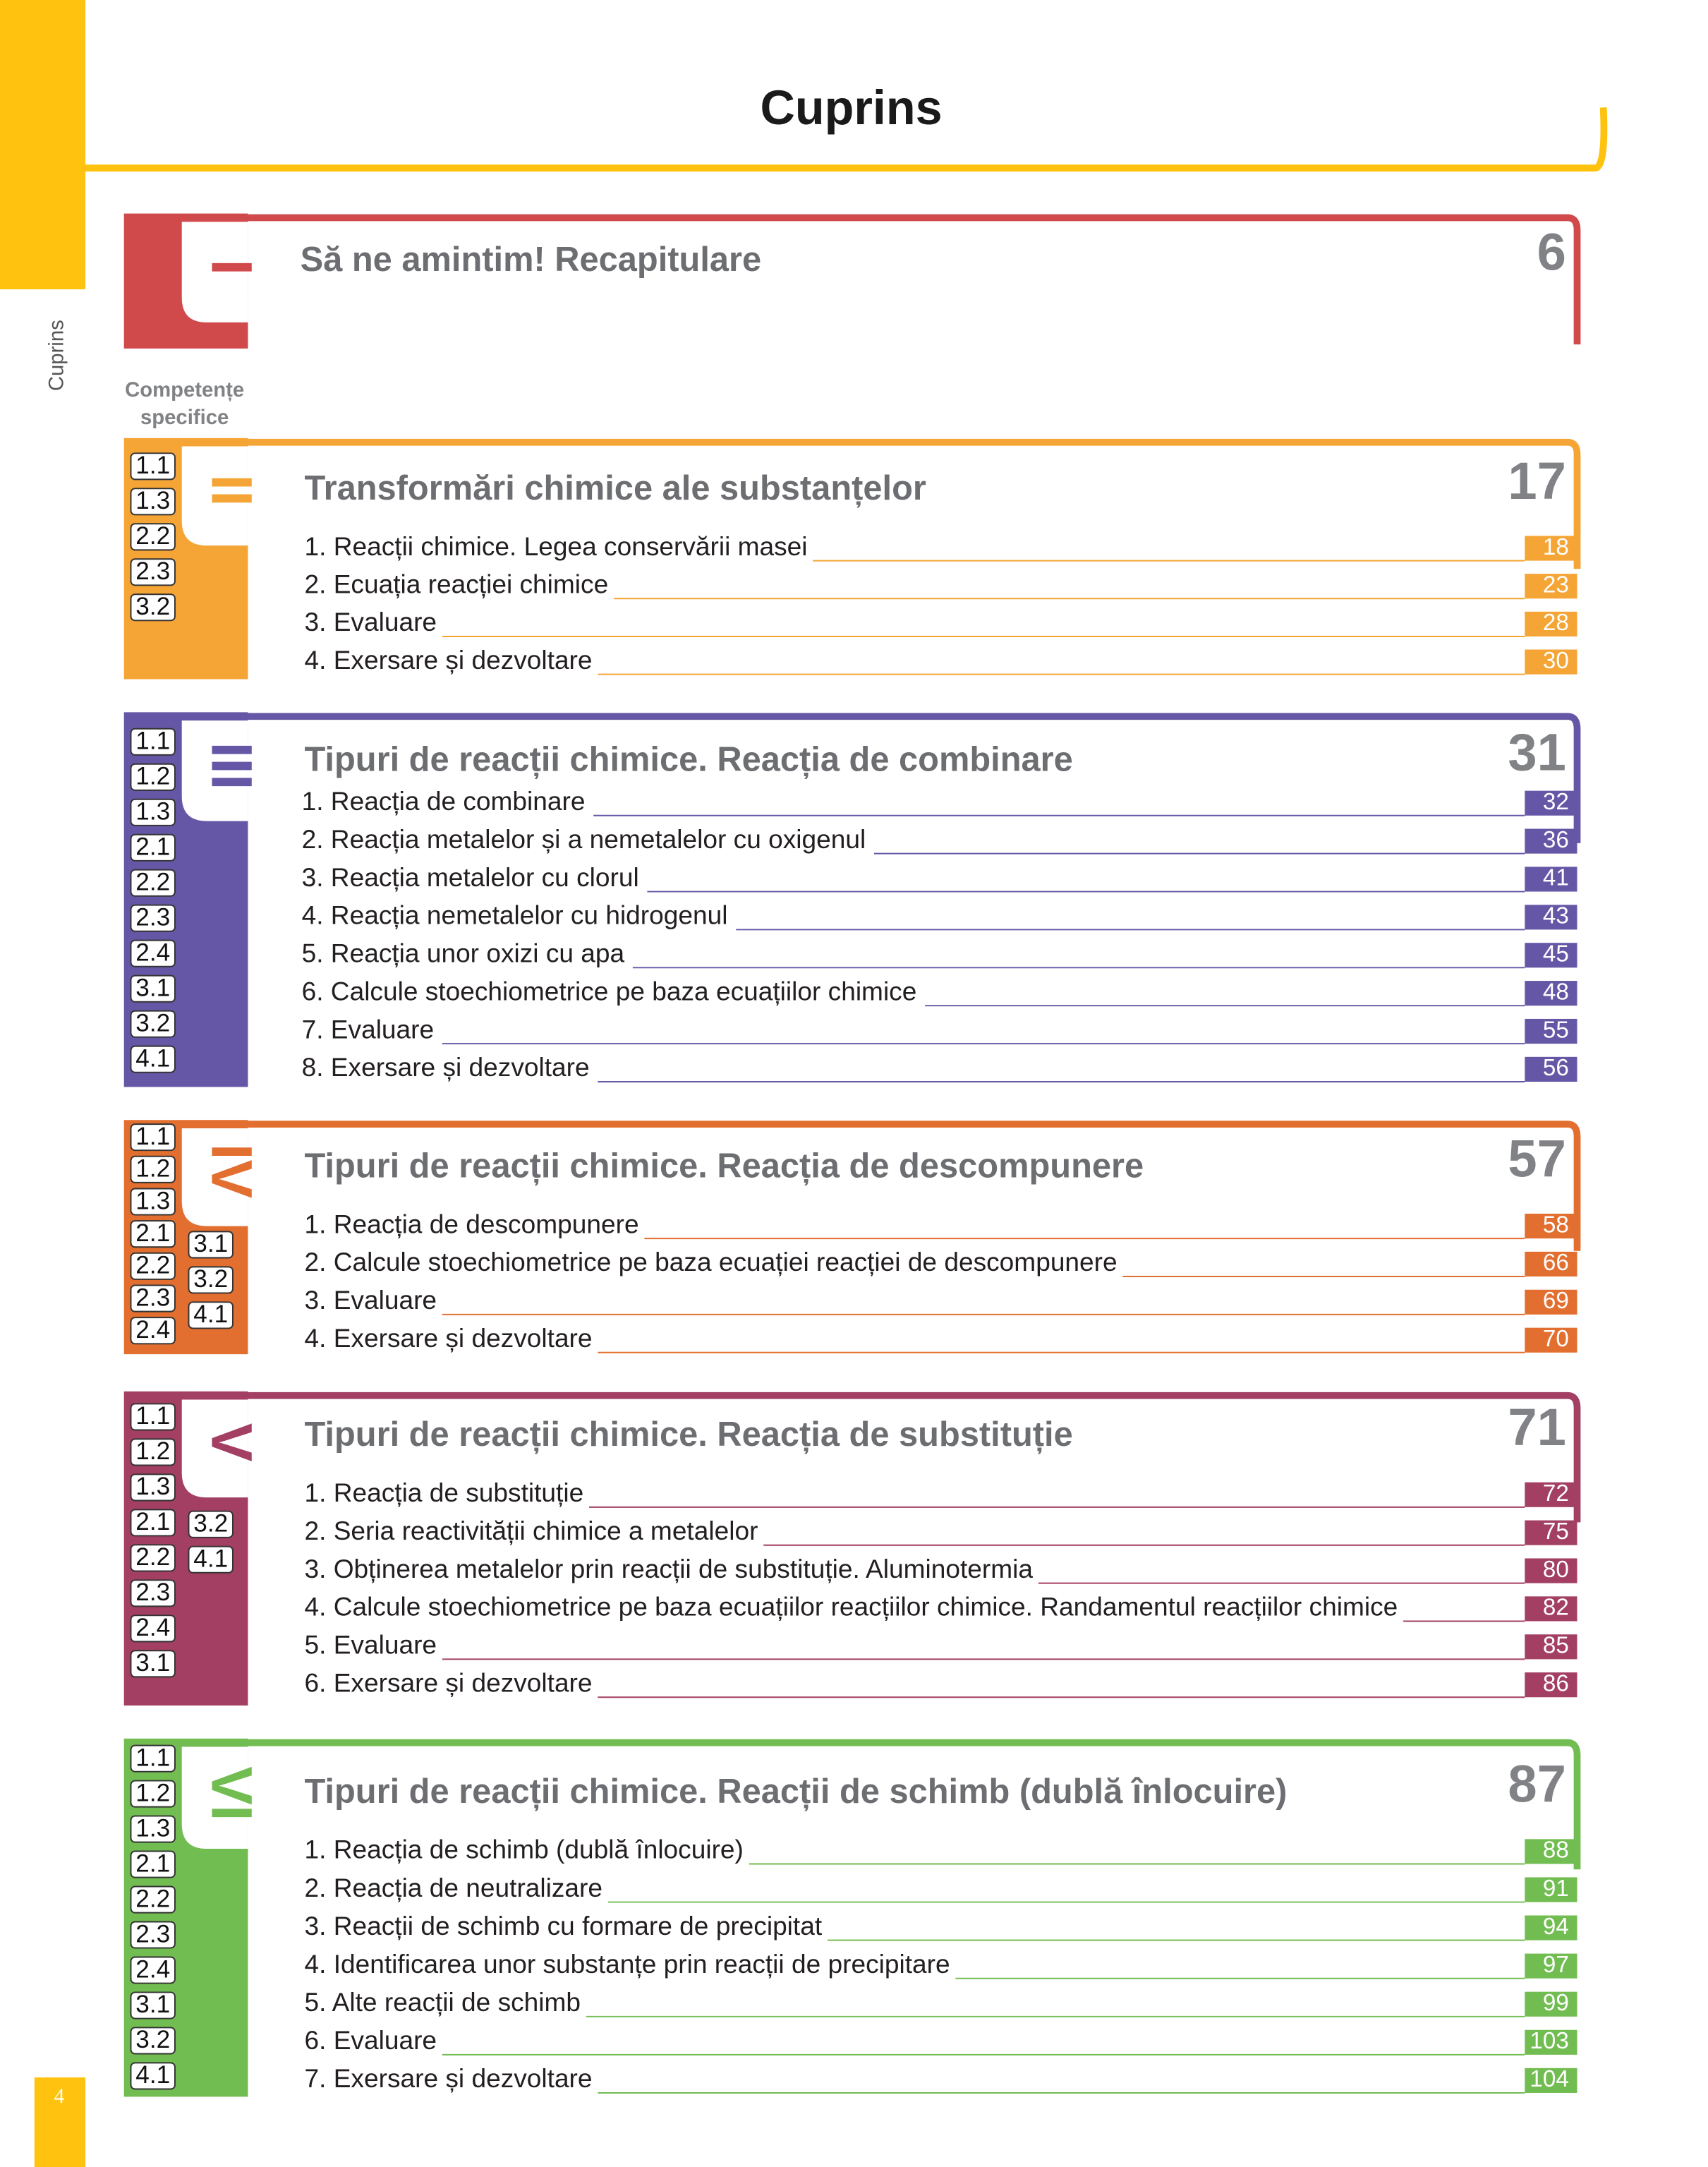 The height and width of the screenshot is (2167, 1708). Describe the element at coordinates (1537, 481) in the screenshot. I see `unit-page: 17` at that location.